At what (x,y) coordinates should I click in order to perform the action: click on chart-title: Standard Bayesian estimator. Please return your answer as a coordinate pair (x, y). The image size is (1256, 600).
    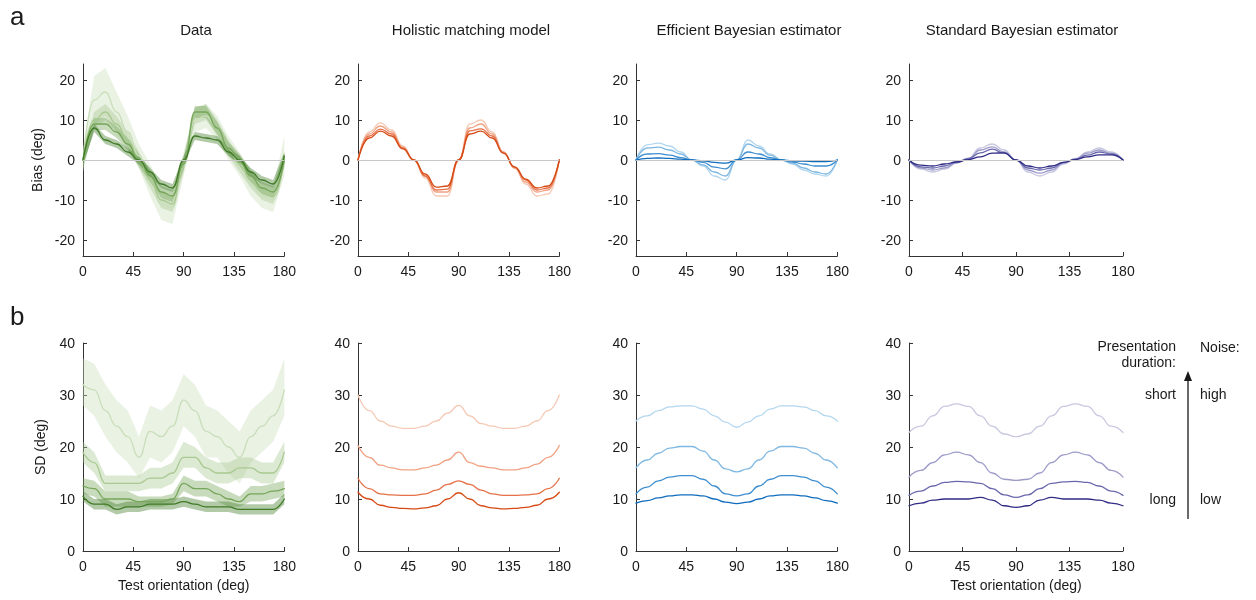
    Looking at the image, I should click on (1022, 29).